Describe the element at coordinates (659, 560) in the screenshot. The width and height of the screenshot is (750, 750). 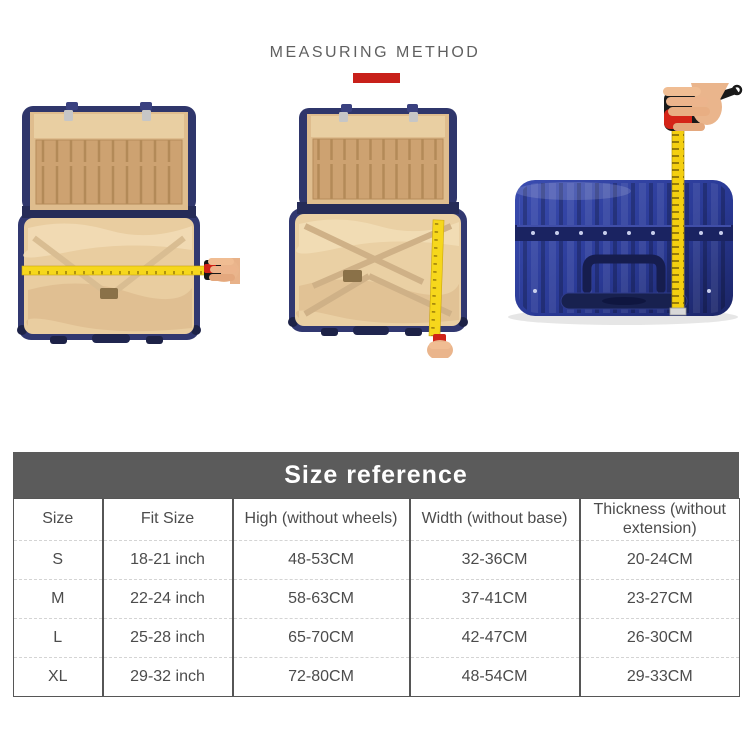
I see `table-cell: 20-24CM` at that location.